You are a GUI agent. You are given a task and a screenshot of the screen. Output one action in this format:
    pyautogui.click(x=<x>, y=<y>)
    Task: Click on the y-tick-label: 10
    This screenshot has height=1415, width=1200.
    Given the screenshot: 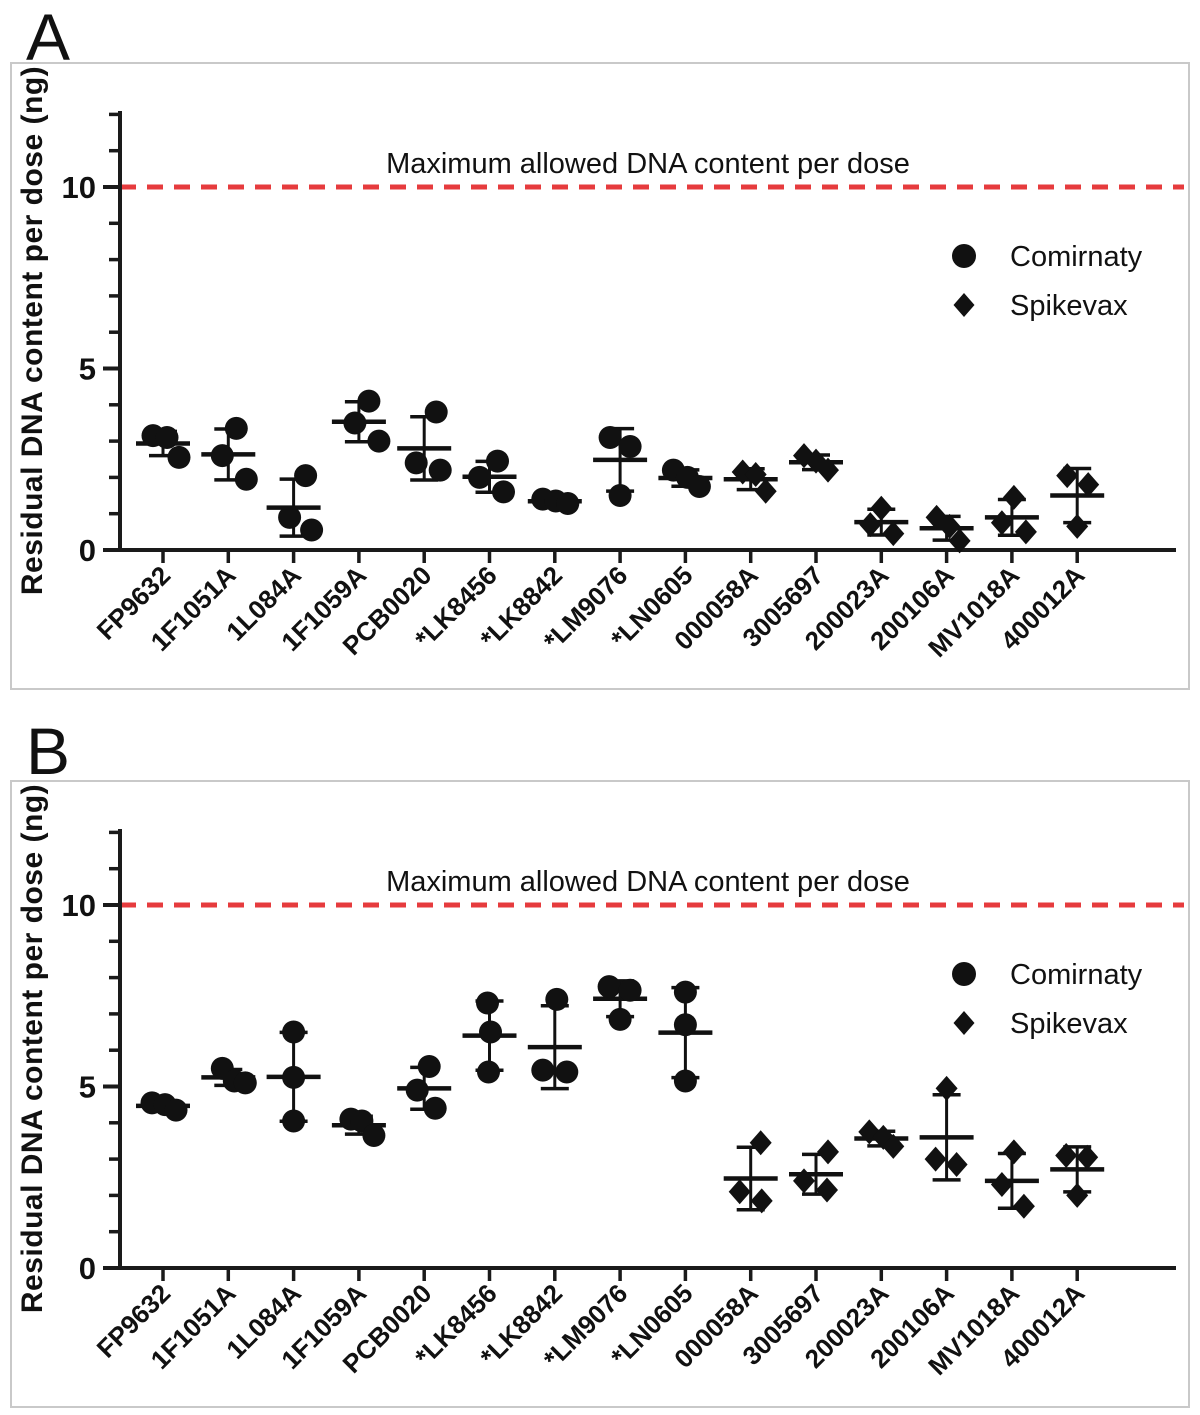 What is the action you would take?
    pyautogui.click(x=79, y=905)
    